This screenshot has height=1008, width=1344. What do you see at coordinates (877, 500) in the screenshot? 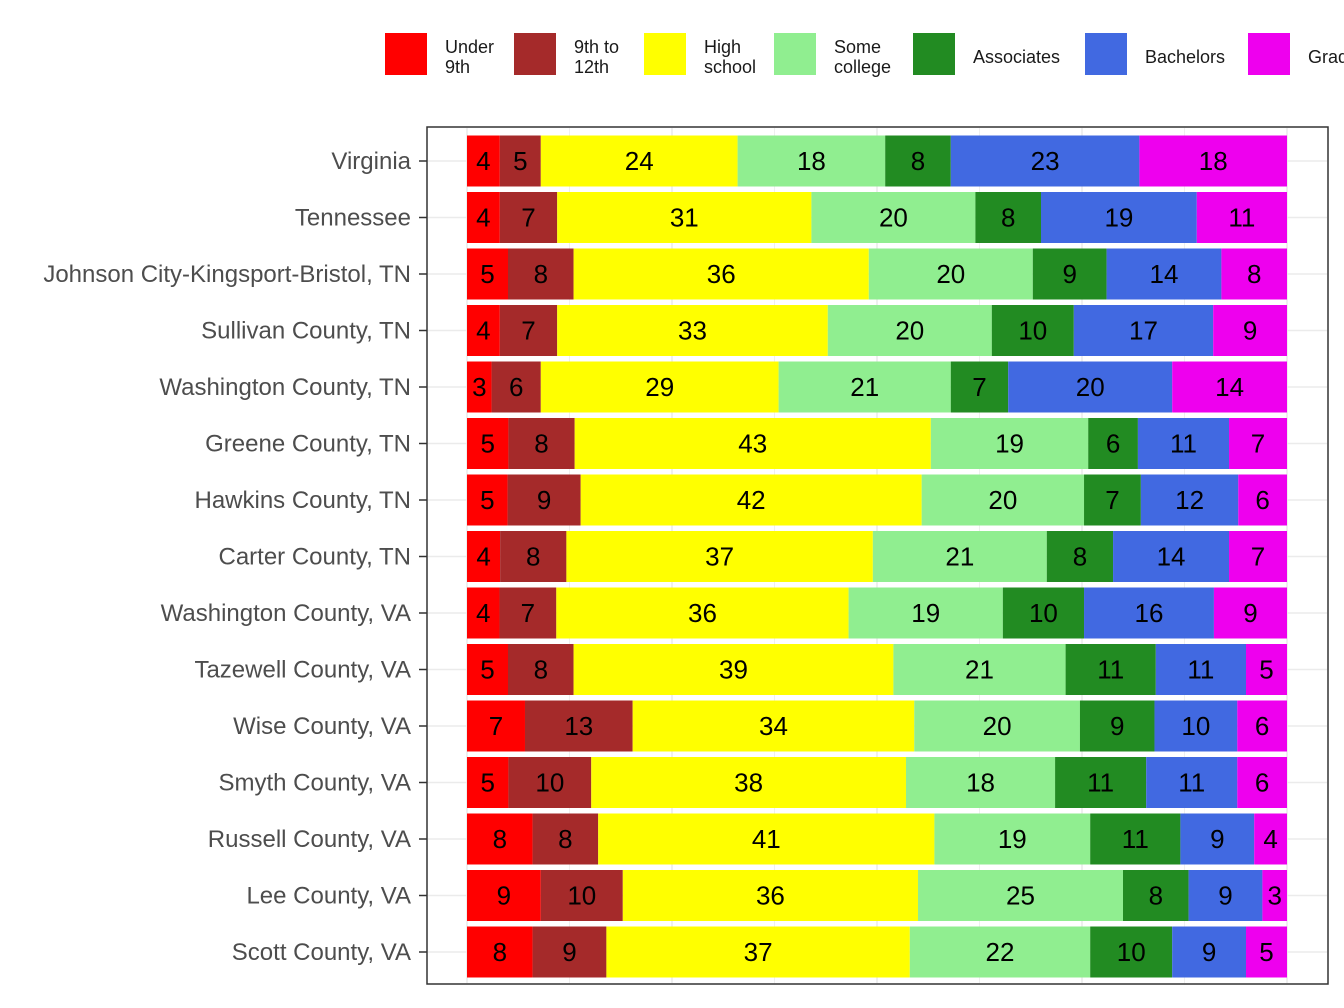
I see `bar-row-hawkins-county-tn: 5 9 42 20 7 12 6` at bounding box center [877, 500].